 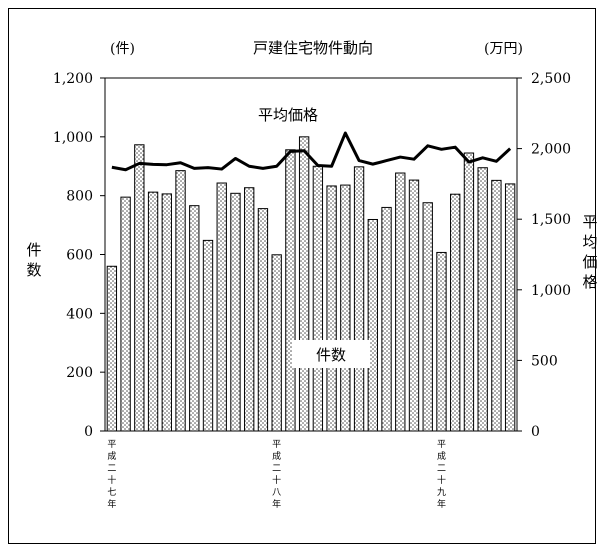 What do you see at coordinates (79, 314) in the screenshot?
I see `left-tick-label: 400` at bounding box center [79, 314].